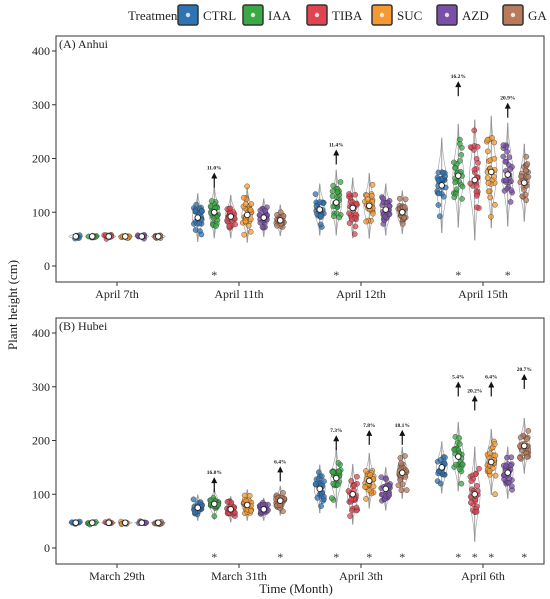 The image size is (550, 599). Describe the element at coordinates (41, 105) in the screenshot. I see `y-tick-label: 300` at that location.